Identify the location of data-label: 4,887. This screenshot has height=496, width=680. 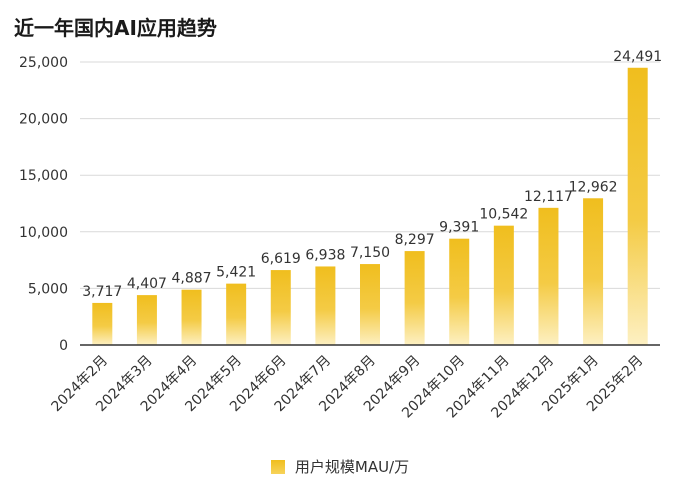
(191, 279).